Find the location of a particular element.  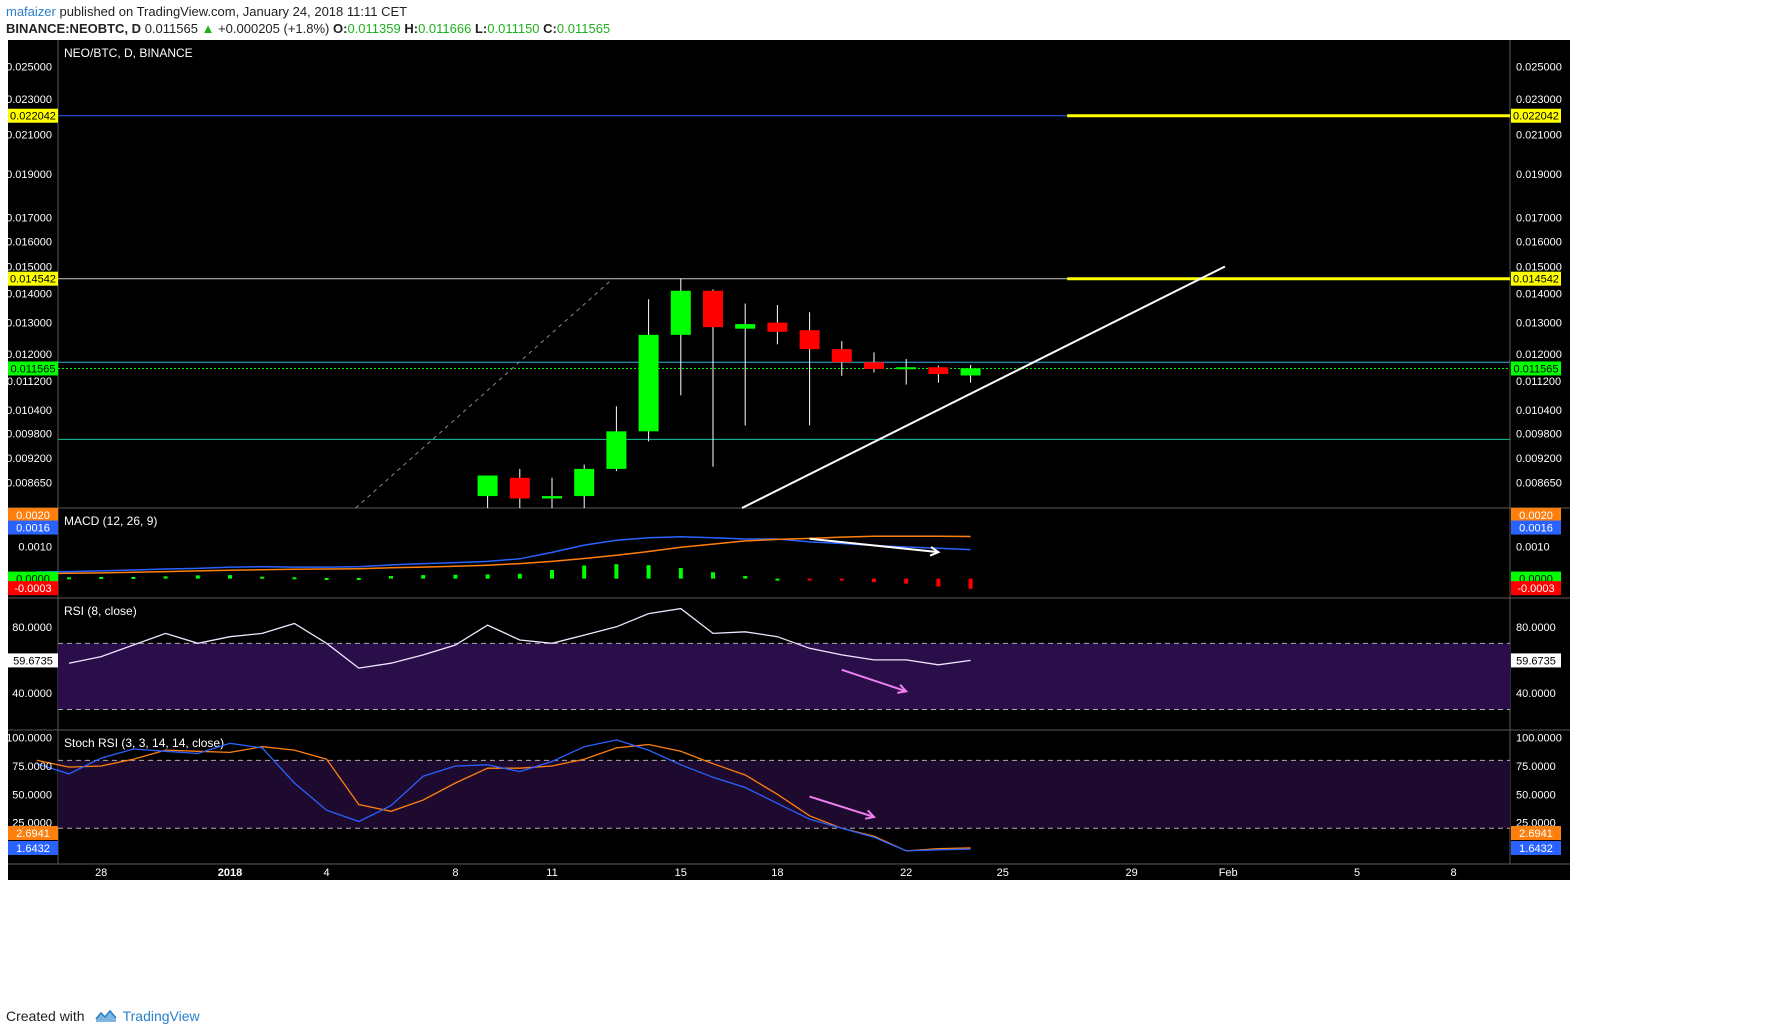

rsi-line is located at coordinates (519, 638).